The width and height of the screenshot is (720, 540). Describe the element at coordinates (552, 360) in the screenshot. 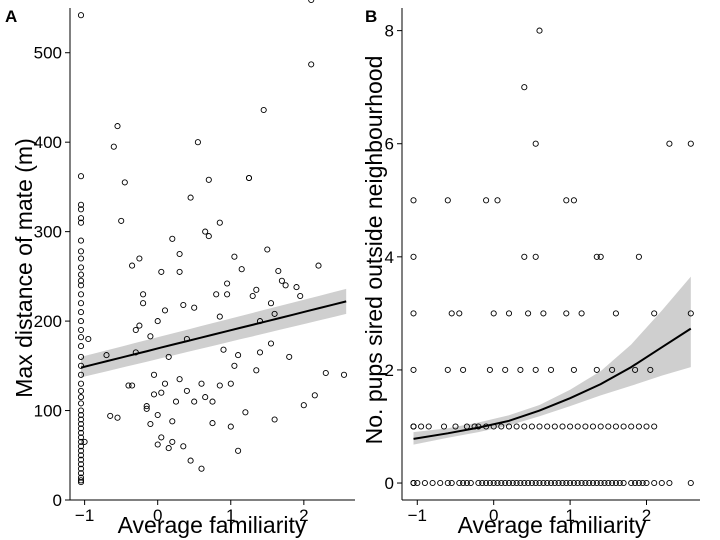

I see `panel-b-confidence-band` at that location.